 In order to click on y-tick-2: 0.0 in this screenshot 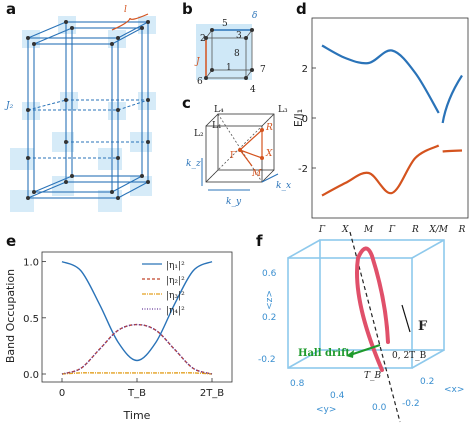, I will do `click(379, 408)`.